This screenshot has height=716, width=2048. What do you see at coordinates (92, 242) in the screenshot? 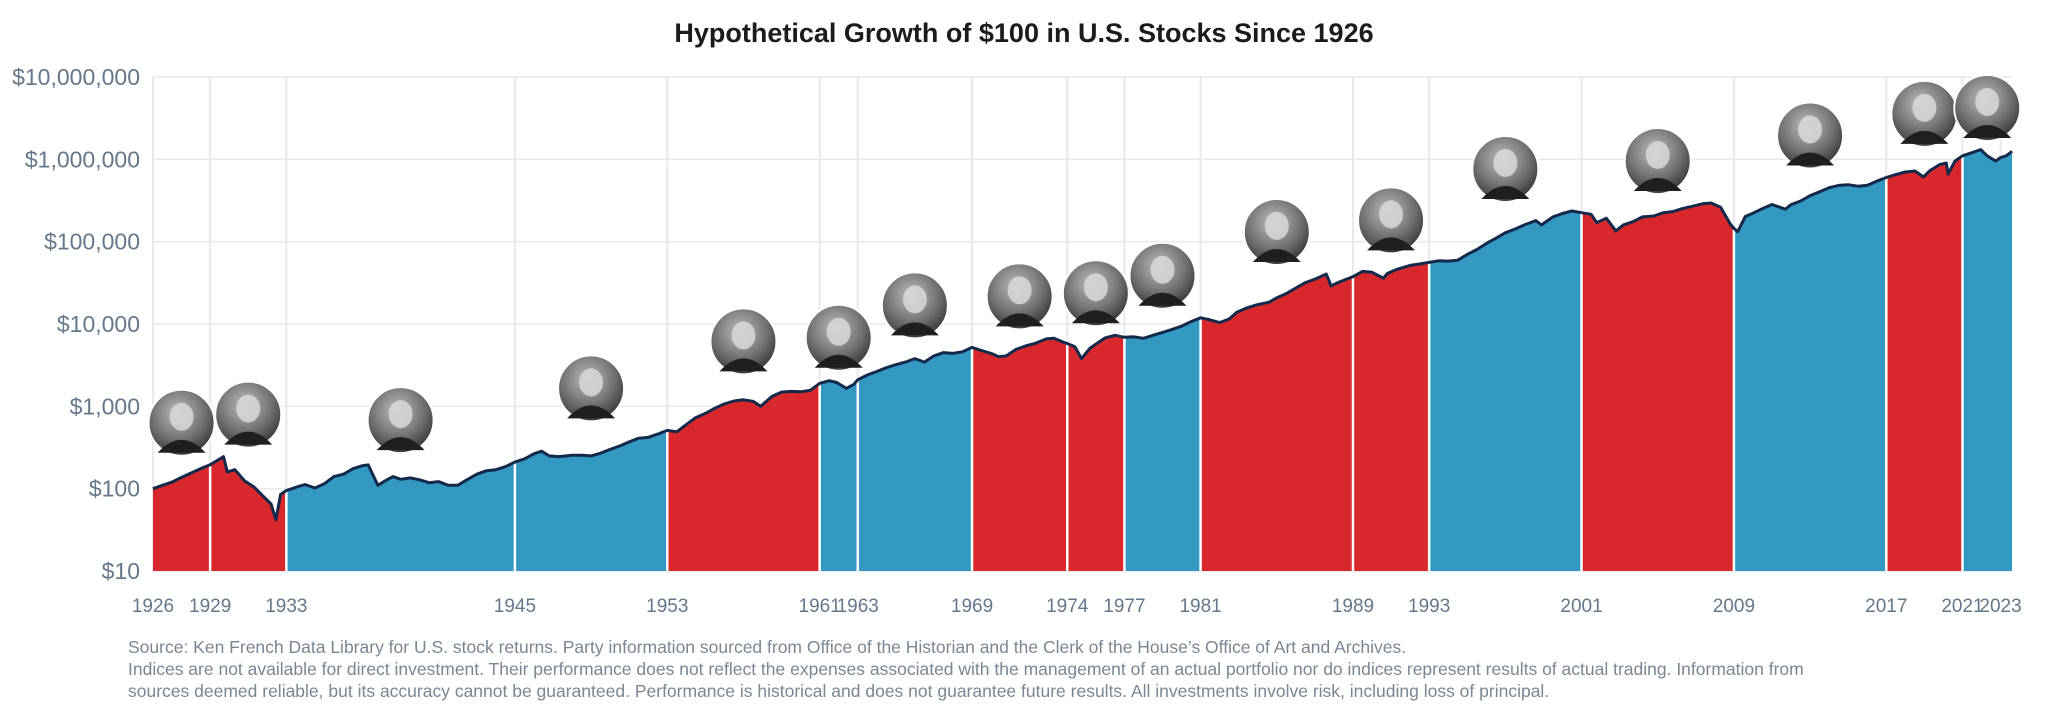
I see `y-tick-label: $100,000` at bounding box center [92, 242].